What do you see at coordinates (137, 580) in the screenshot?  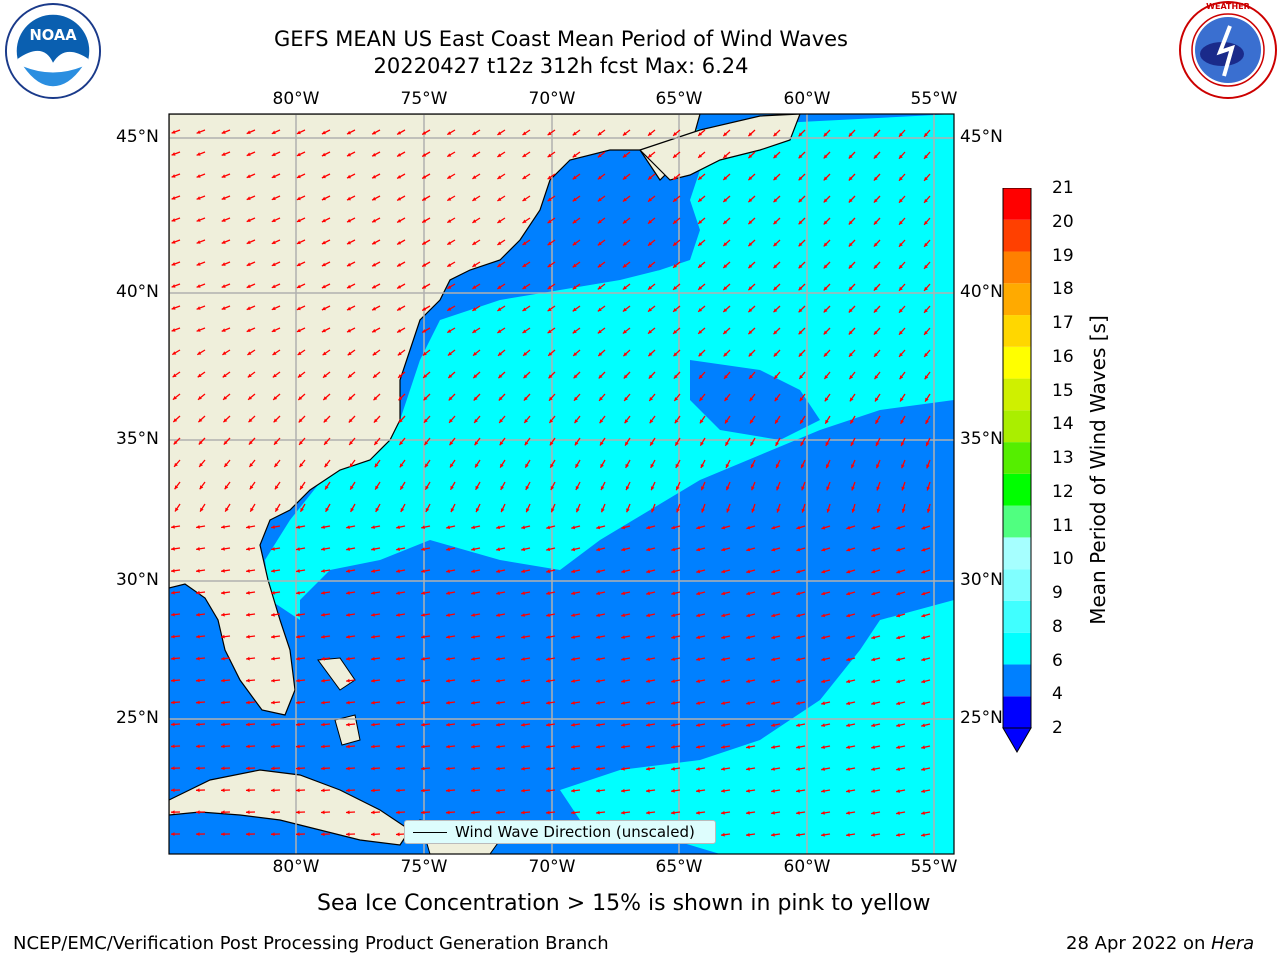 I see `lat-label: 30°N` at bounding box center [137, 580].